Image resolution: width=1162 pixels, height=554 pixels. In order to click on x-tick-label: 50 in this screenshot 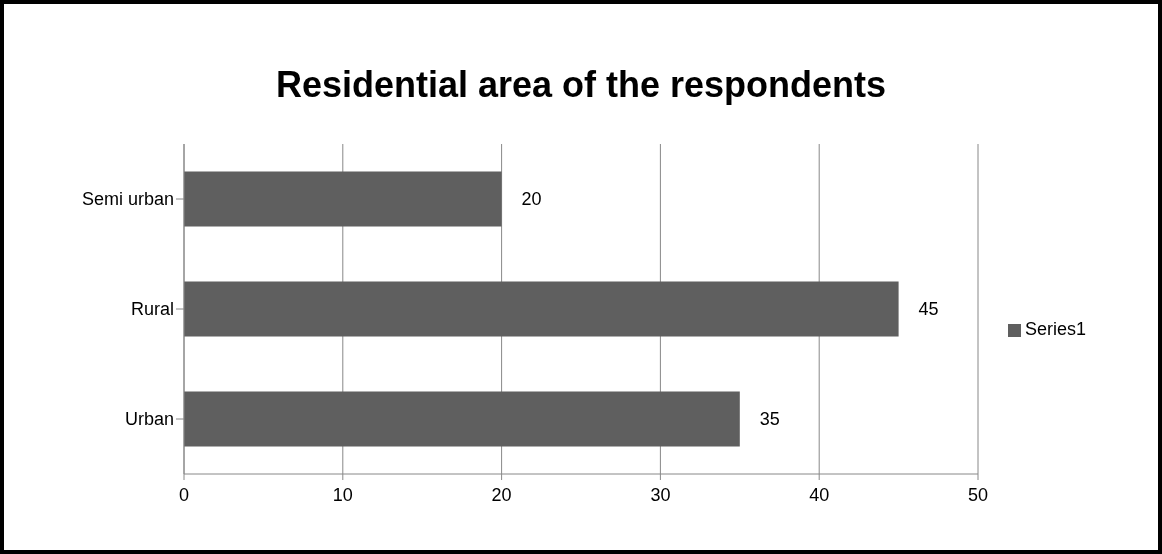, I will do `click(978, 494)`.